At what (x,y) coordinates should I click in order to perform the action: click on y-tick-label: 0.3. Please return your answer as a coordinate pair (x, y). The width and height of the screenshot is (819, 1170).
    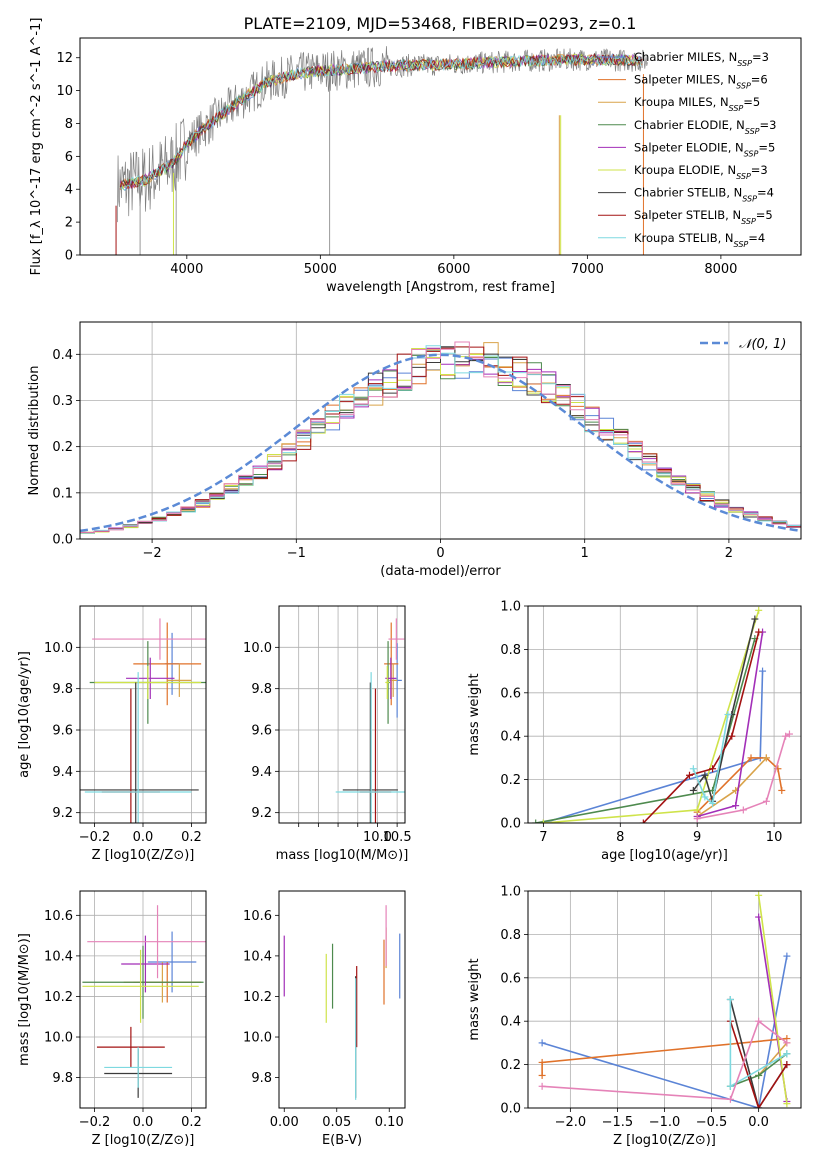
    Looking at the image, I should click on (62, 401).